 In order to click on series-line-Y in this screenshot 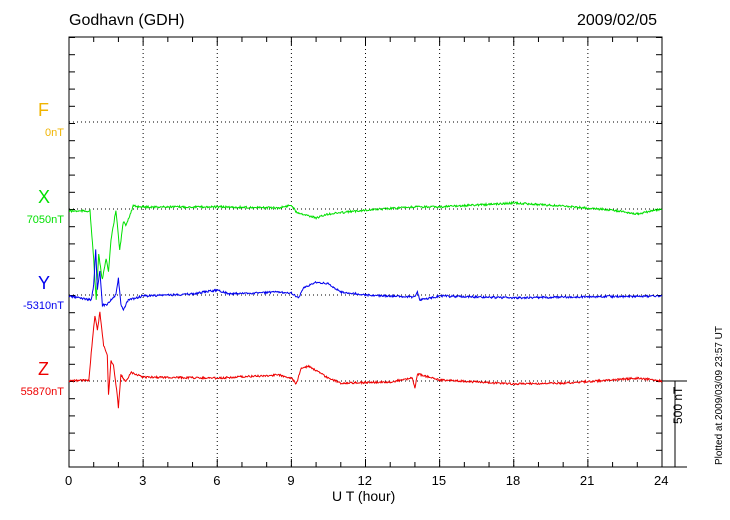, I will do `click(365, 280)`.